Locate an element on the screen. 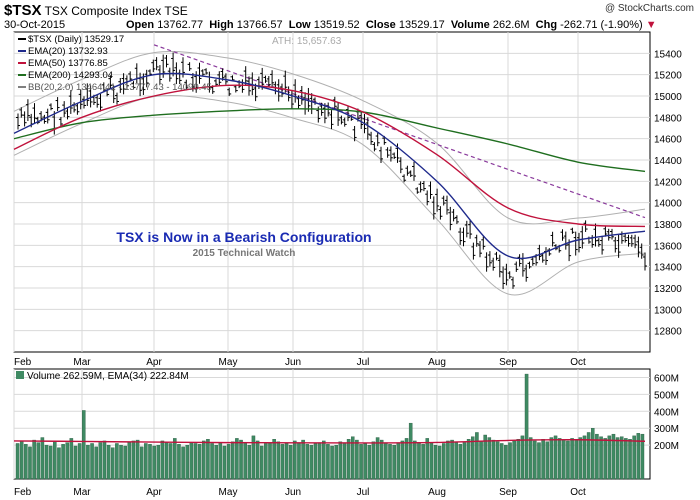 The height and width of the screenshot is (500, 700). volume-x-tick-label: Feb is located at coordinates (23, 492).